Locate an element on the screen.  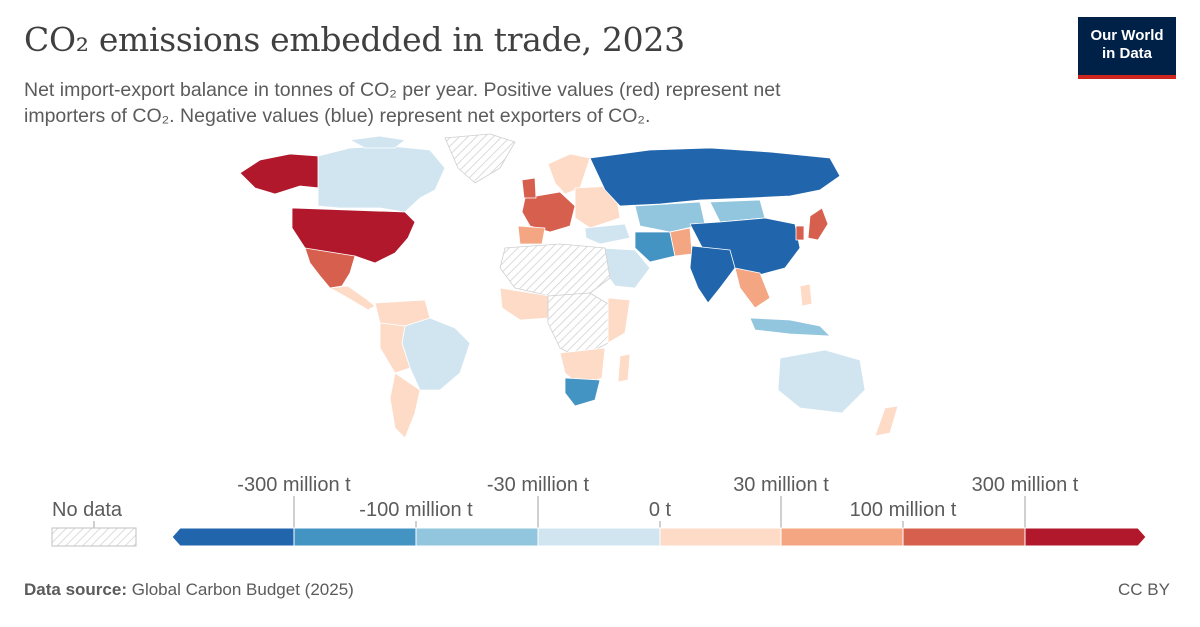
legend-label-neg-300m: -300 million t is located at coordinates (294, 485).